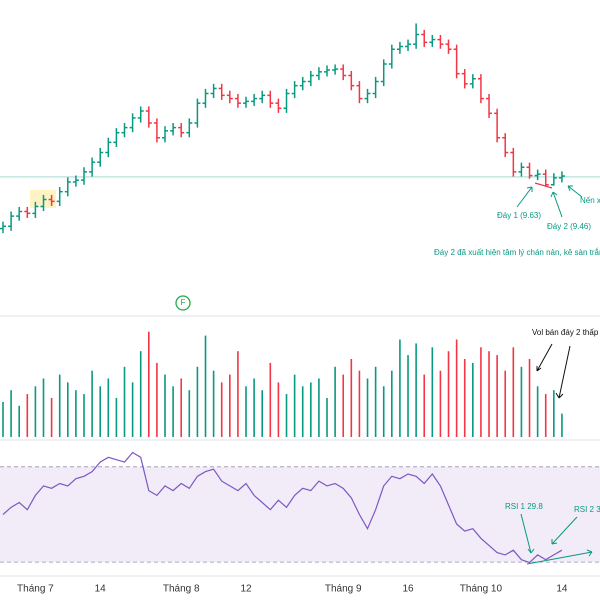 Image resolution: width=600 pixels, height=600 pixels. What do you see at coordinates (246, 589) in the screenshot?
I see `x-tick-label: 12` at bounding box center [246, 589].